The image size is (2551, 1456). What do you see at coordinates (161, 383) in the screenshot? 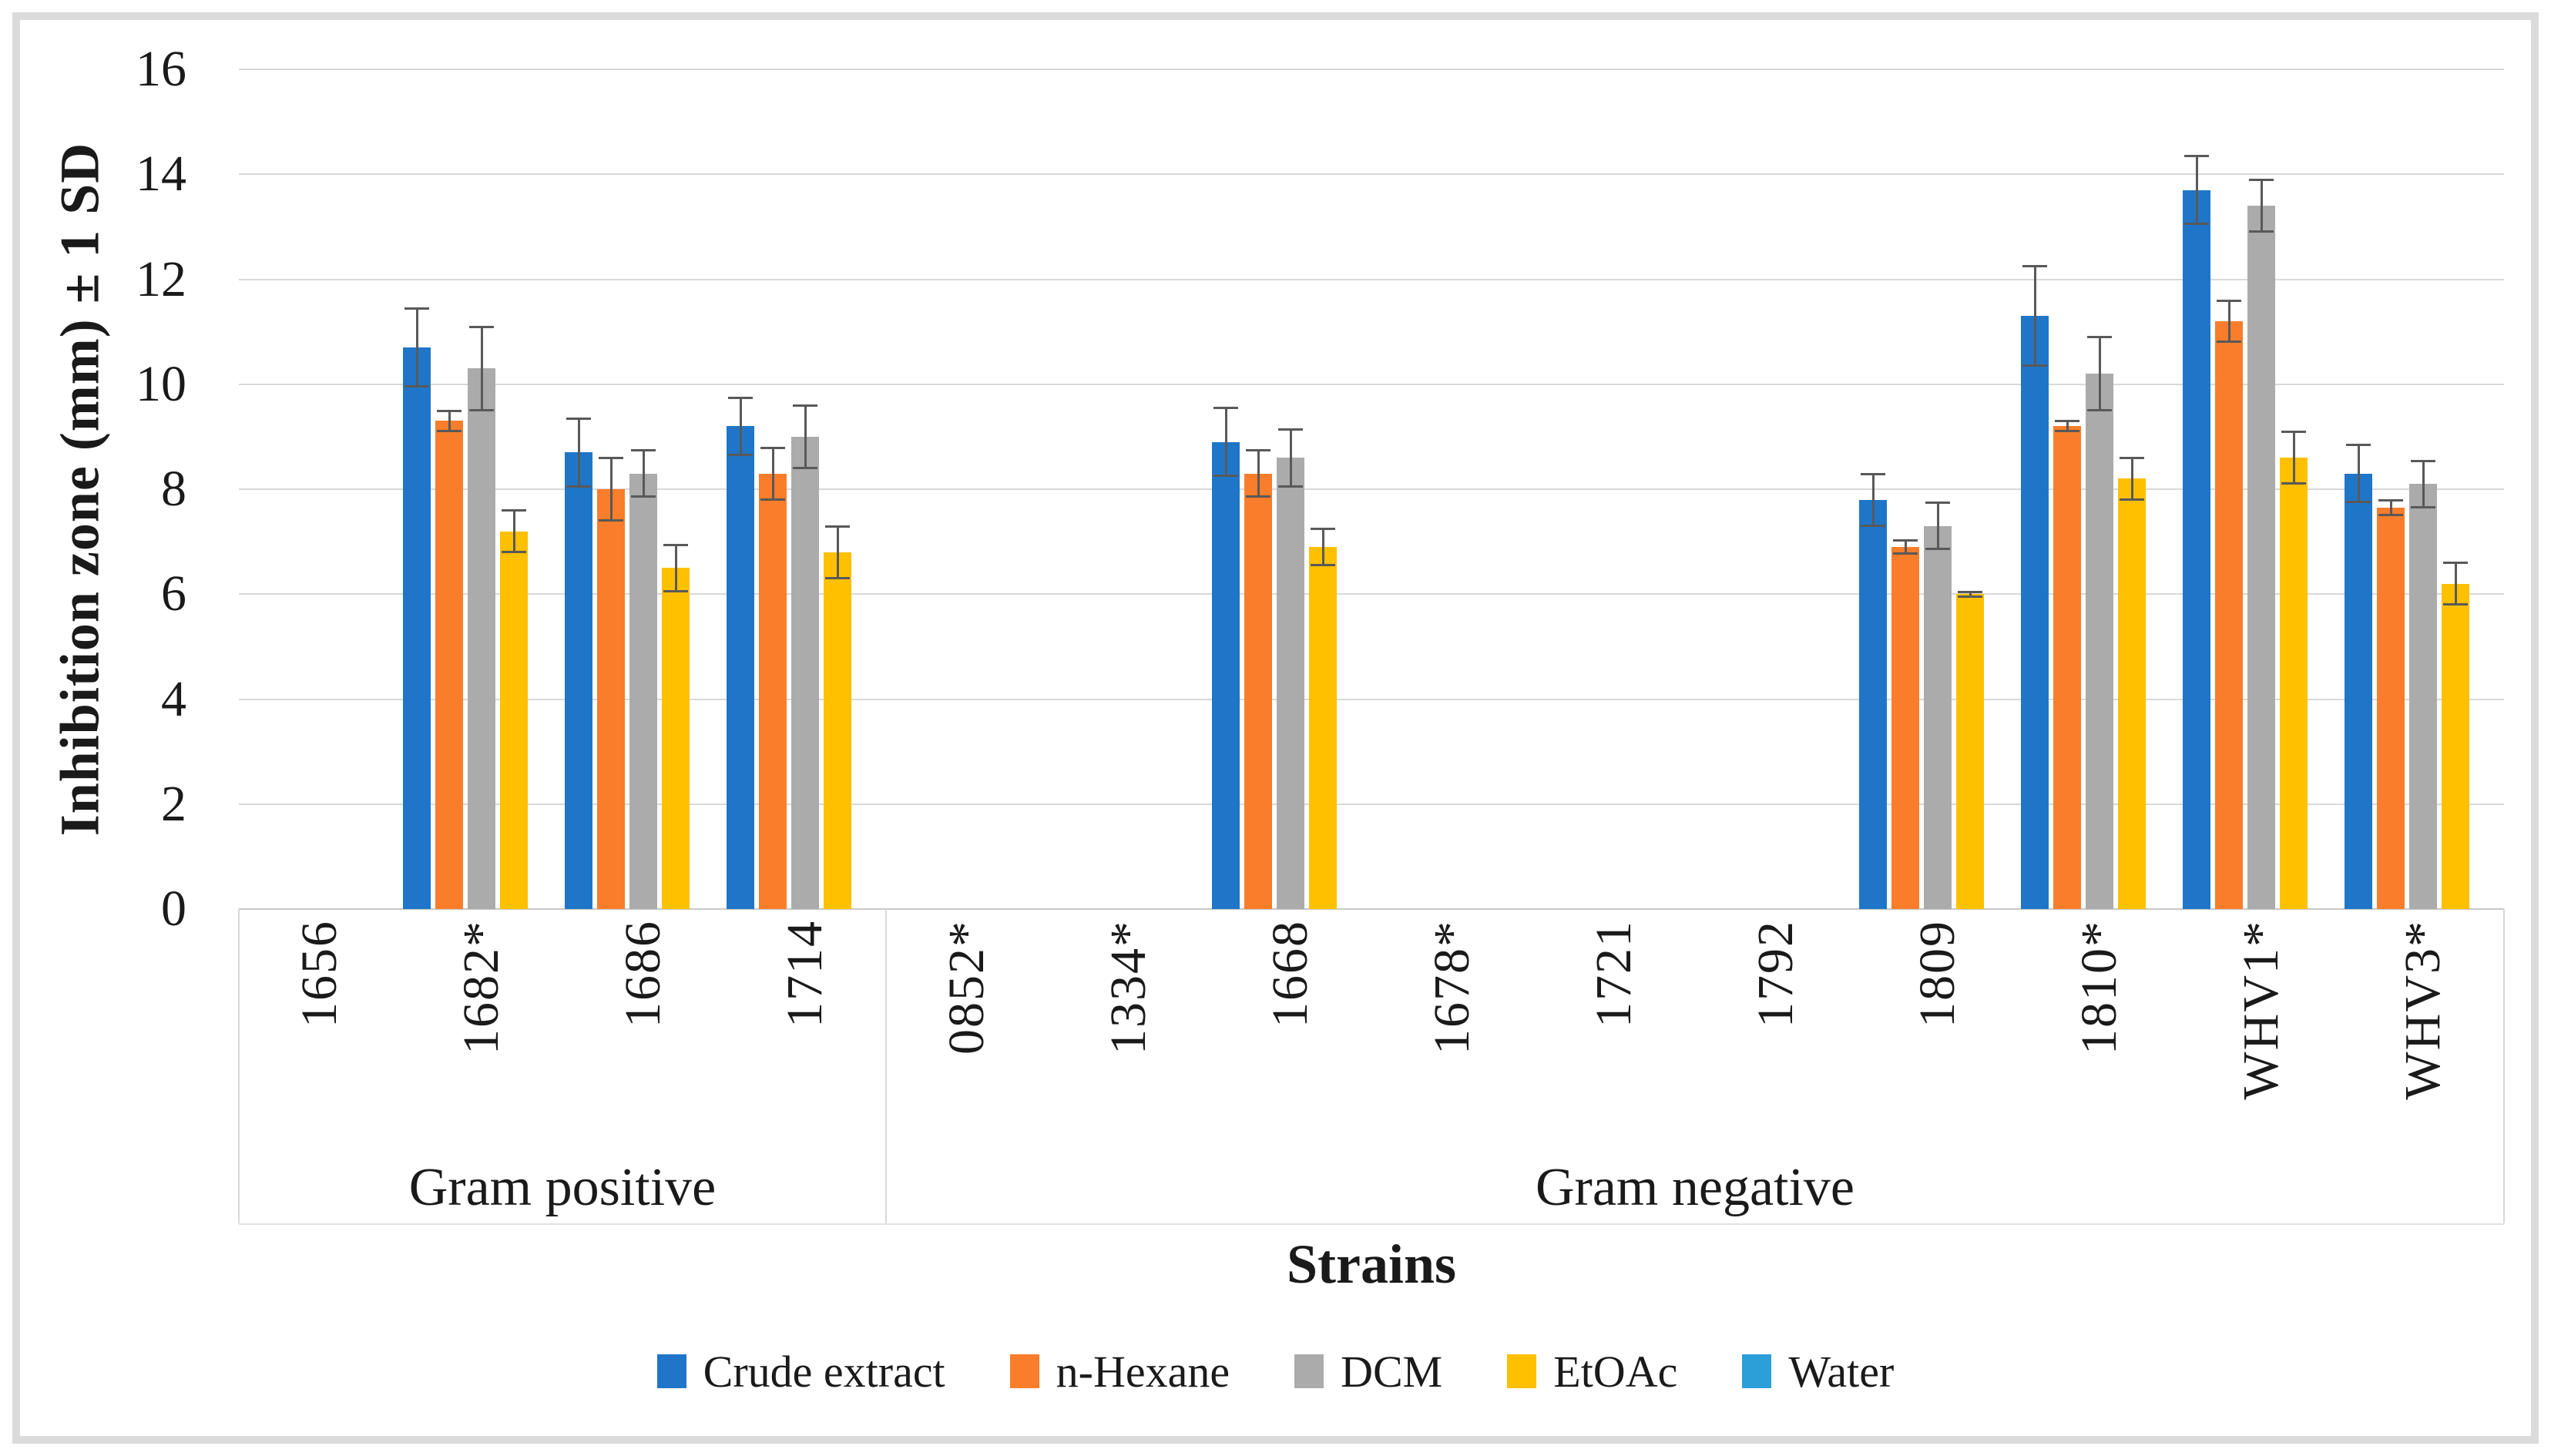
I see `y-tick-label: 10` at bounding box center [161, 383].